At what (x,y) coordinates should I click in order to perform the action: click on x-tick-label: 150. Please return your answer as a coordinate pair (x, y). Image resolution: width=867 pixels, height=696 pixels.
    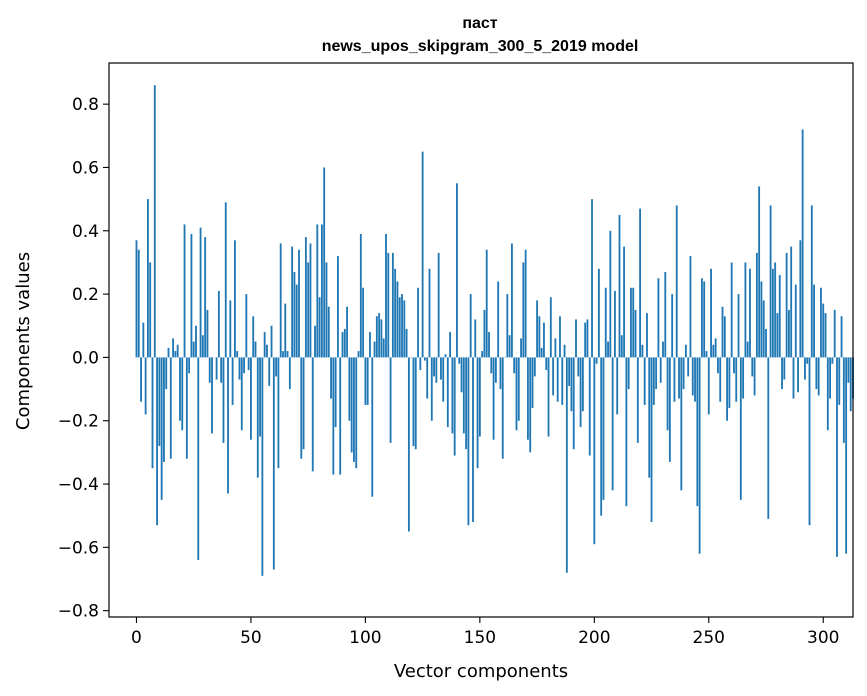
    Looking at the image, I should click on (480, 638).